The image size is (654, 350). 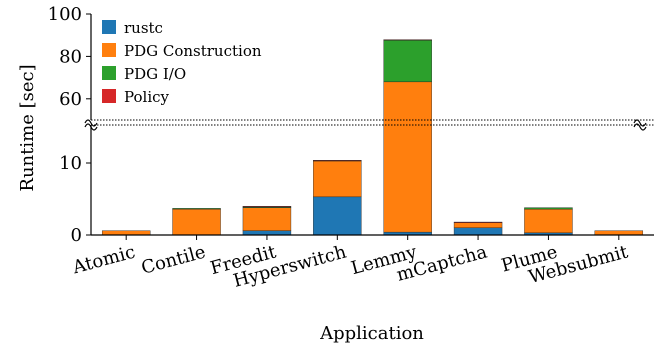 What do you see at coordinates (267, 219) in the screenshot?
I see `bar-freedit-pdg-construction` at bounding box center [267, 219].